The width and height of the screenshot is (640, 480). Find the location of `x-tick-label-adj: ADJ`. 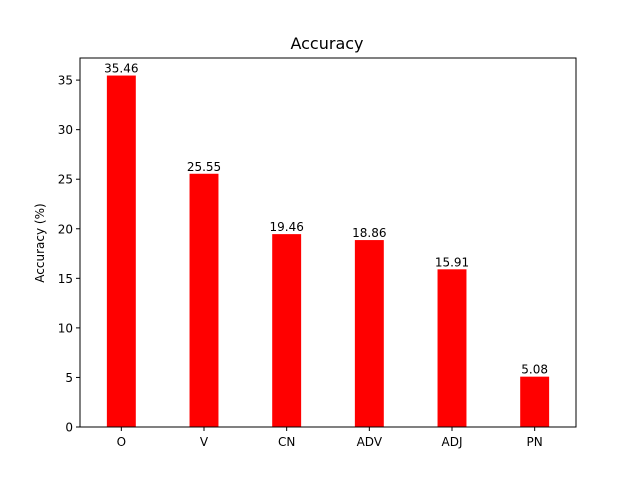

x-tick-label-adj: ADJ is located at coordinates (452, 442).